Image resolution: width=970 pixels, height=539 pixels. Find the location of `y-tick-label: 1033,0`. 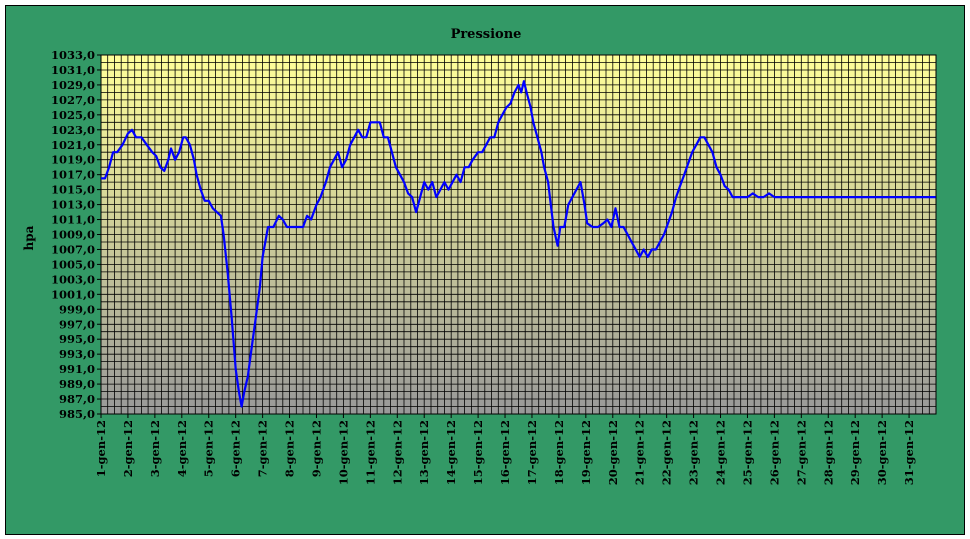

y-tick-label: 1033,0 is located at coordinates (73, 55).